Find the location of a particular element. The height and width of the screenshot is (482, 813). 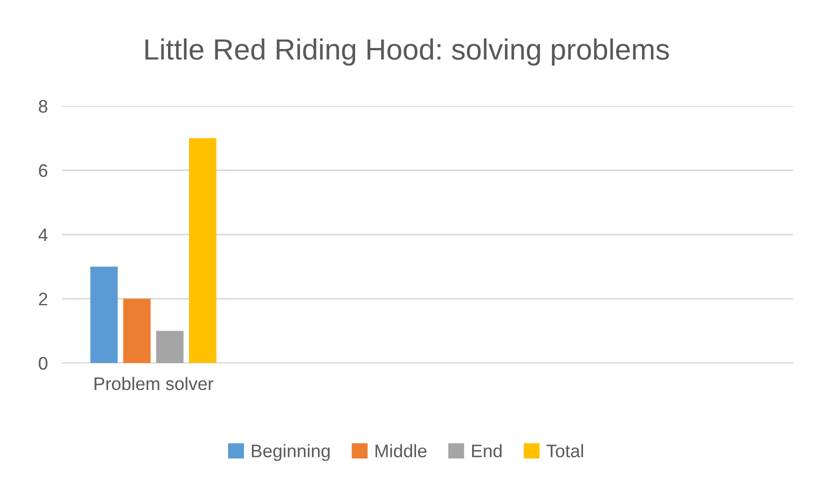

y-tick-label: 6 is located at coordinates (43, 170).